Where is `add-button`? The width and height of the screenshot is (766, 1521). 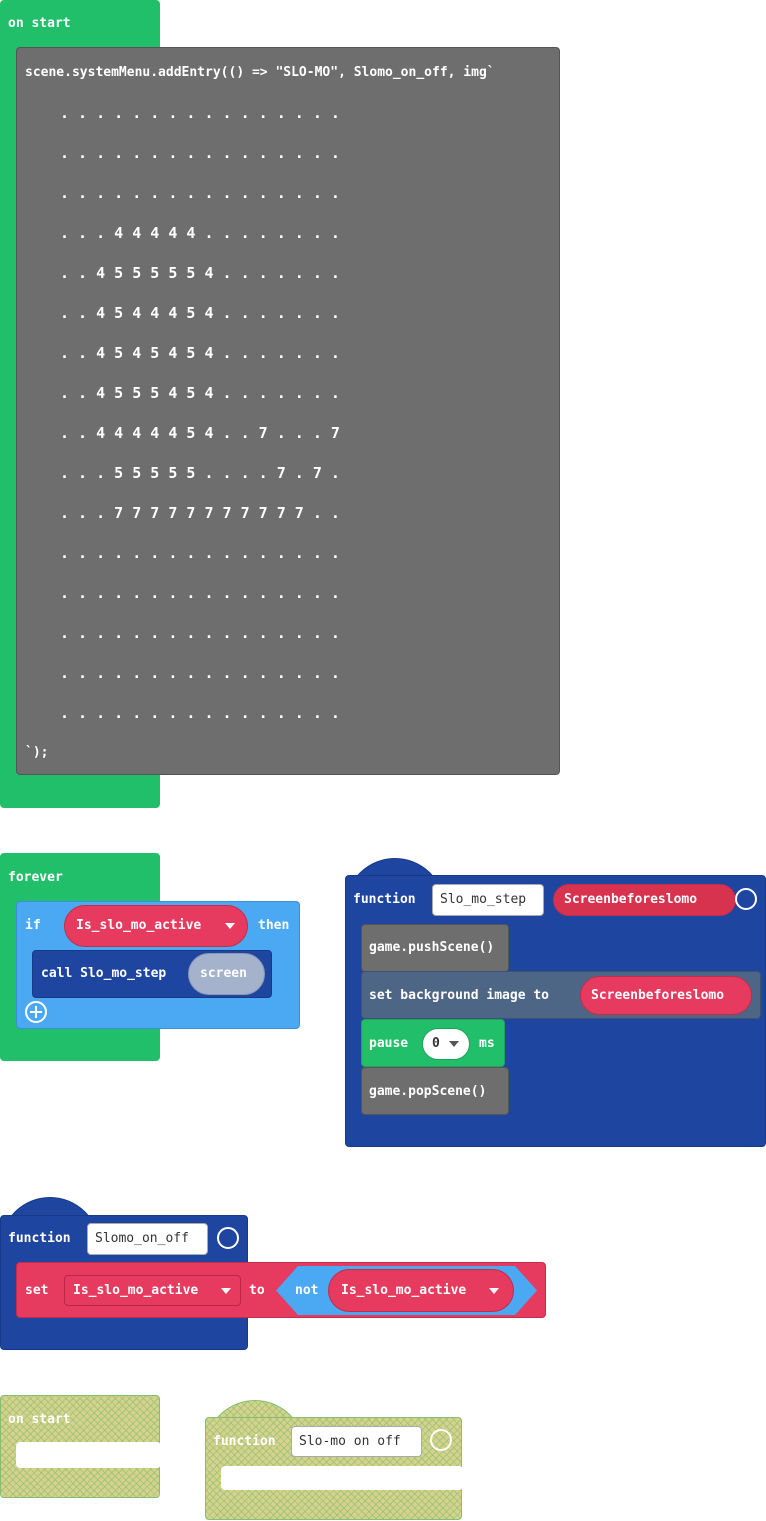
add-button is located at coordinates (36, 1012).